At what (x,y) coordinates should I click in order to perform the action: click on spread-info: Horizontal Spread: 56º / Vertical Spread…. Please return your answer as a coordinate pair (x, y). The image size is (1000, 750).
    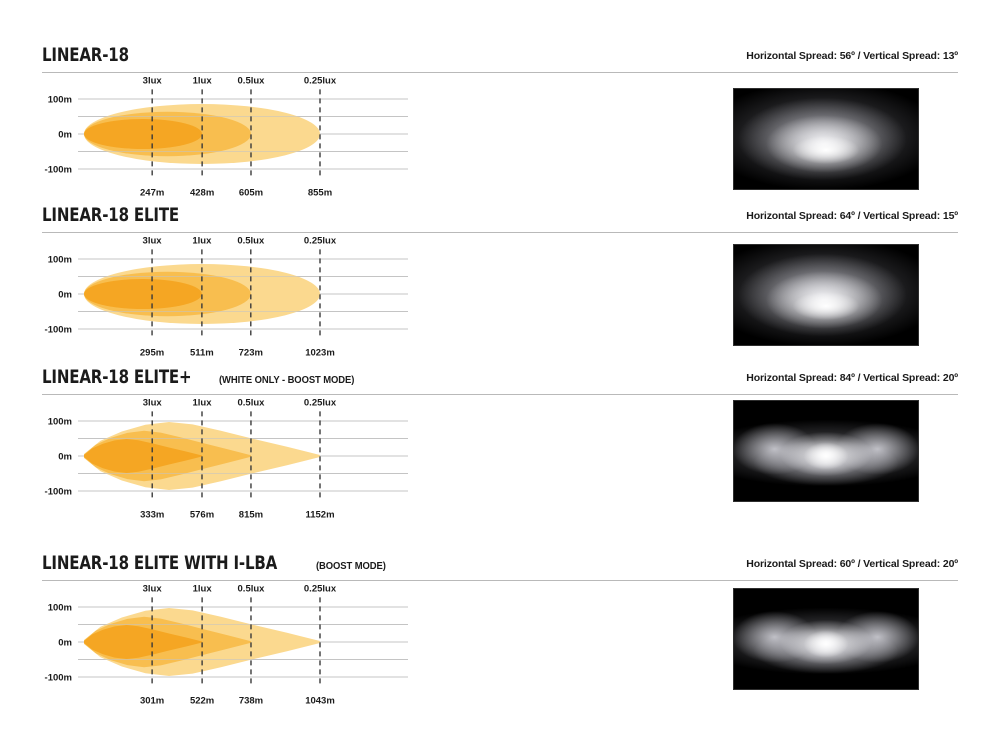
    Looking at the image, I should click on (852, 56).